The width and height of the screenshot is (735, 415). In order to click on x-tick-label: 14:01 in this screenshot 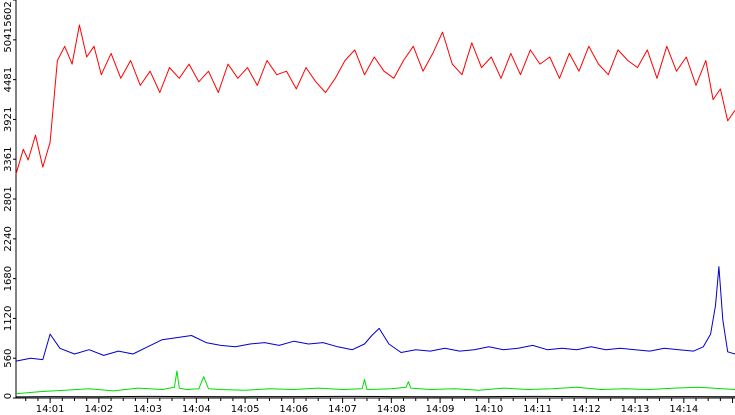, I will do `click(50, 409)`.